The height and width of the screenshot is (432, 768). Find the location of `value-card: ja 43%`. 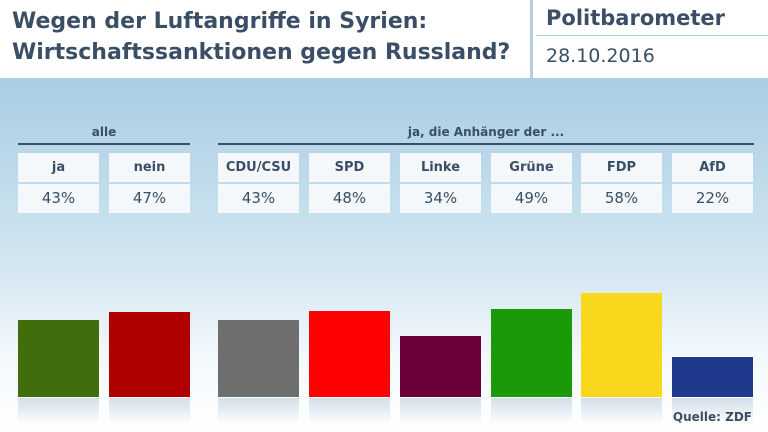

value-card: ja 43% is located at coordinates (58, 183).